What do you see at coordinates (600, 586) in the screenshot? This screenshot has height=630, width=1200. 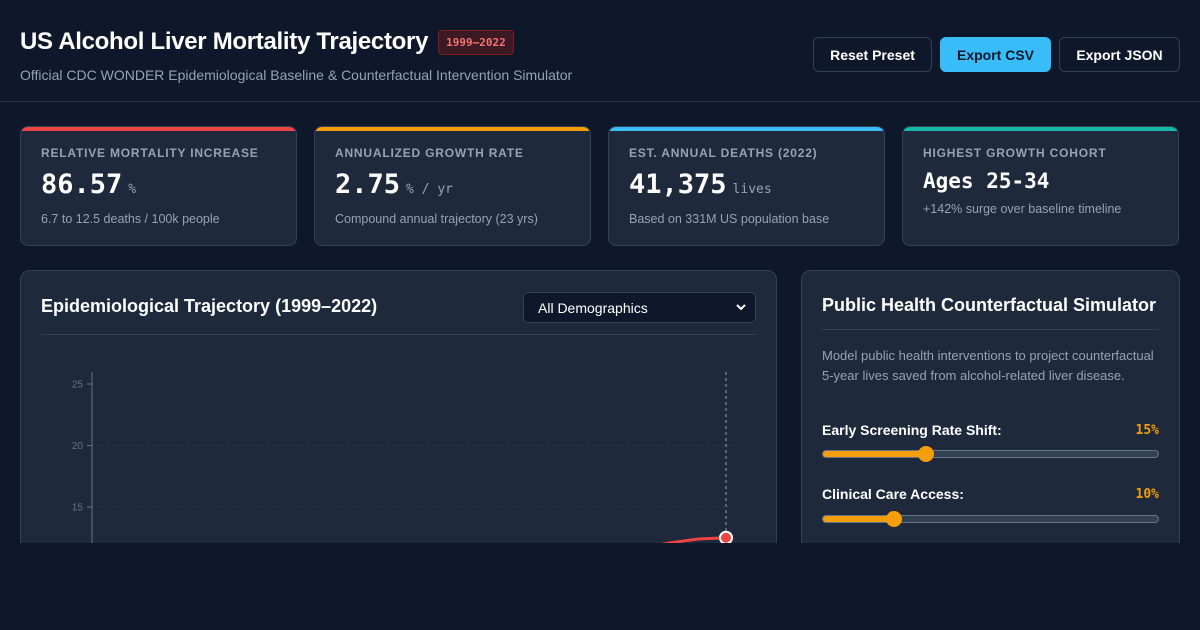 I see `bottom-backdrop` at bounding box center [600, 586].